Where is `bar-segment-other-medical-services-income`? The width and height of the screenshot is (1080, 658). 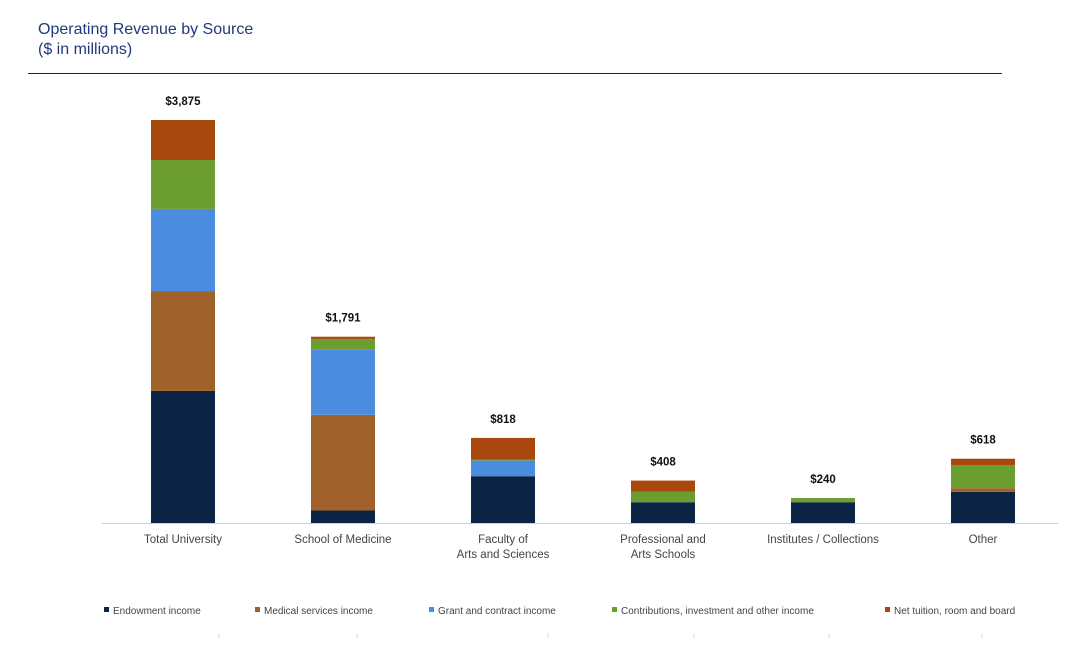
bar-segment-other-medical-services-income is located at coordinates (983, 490).